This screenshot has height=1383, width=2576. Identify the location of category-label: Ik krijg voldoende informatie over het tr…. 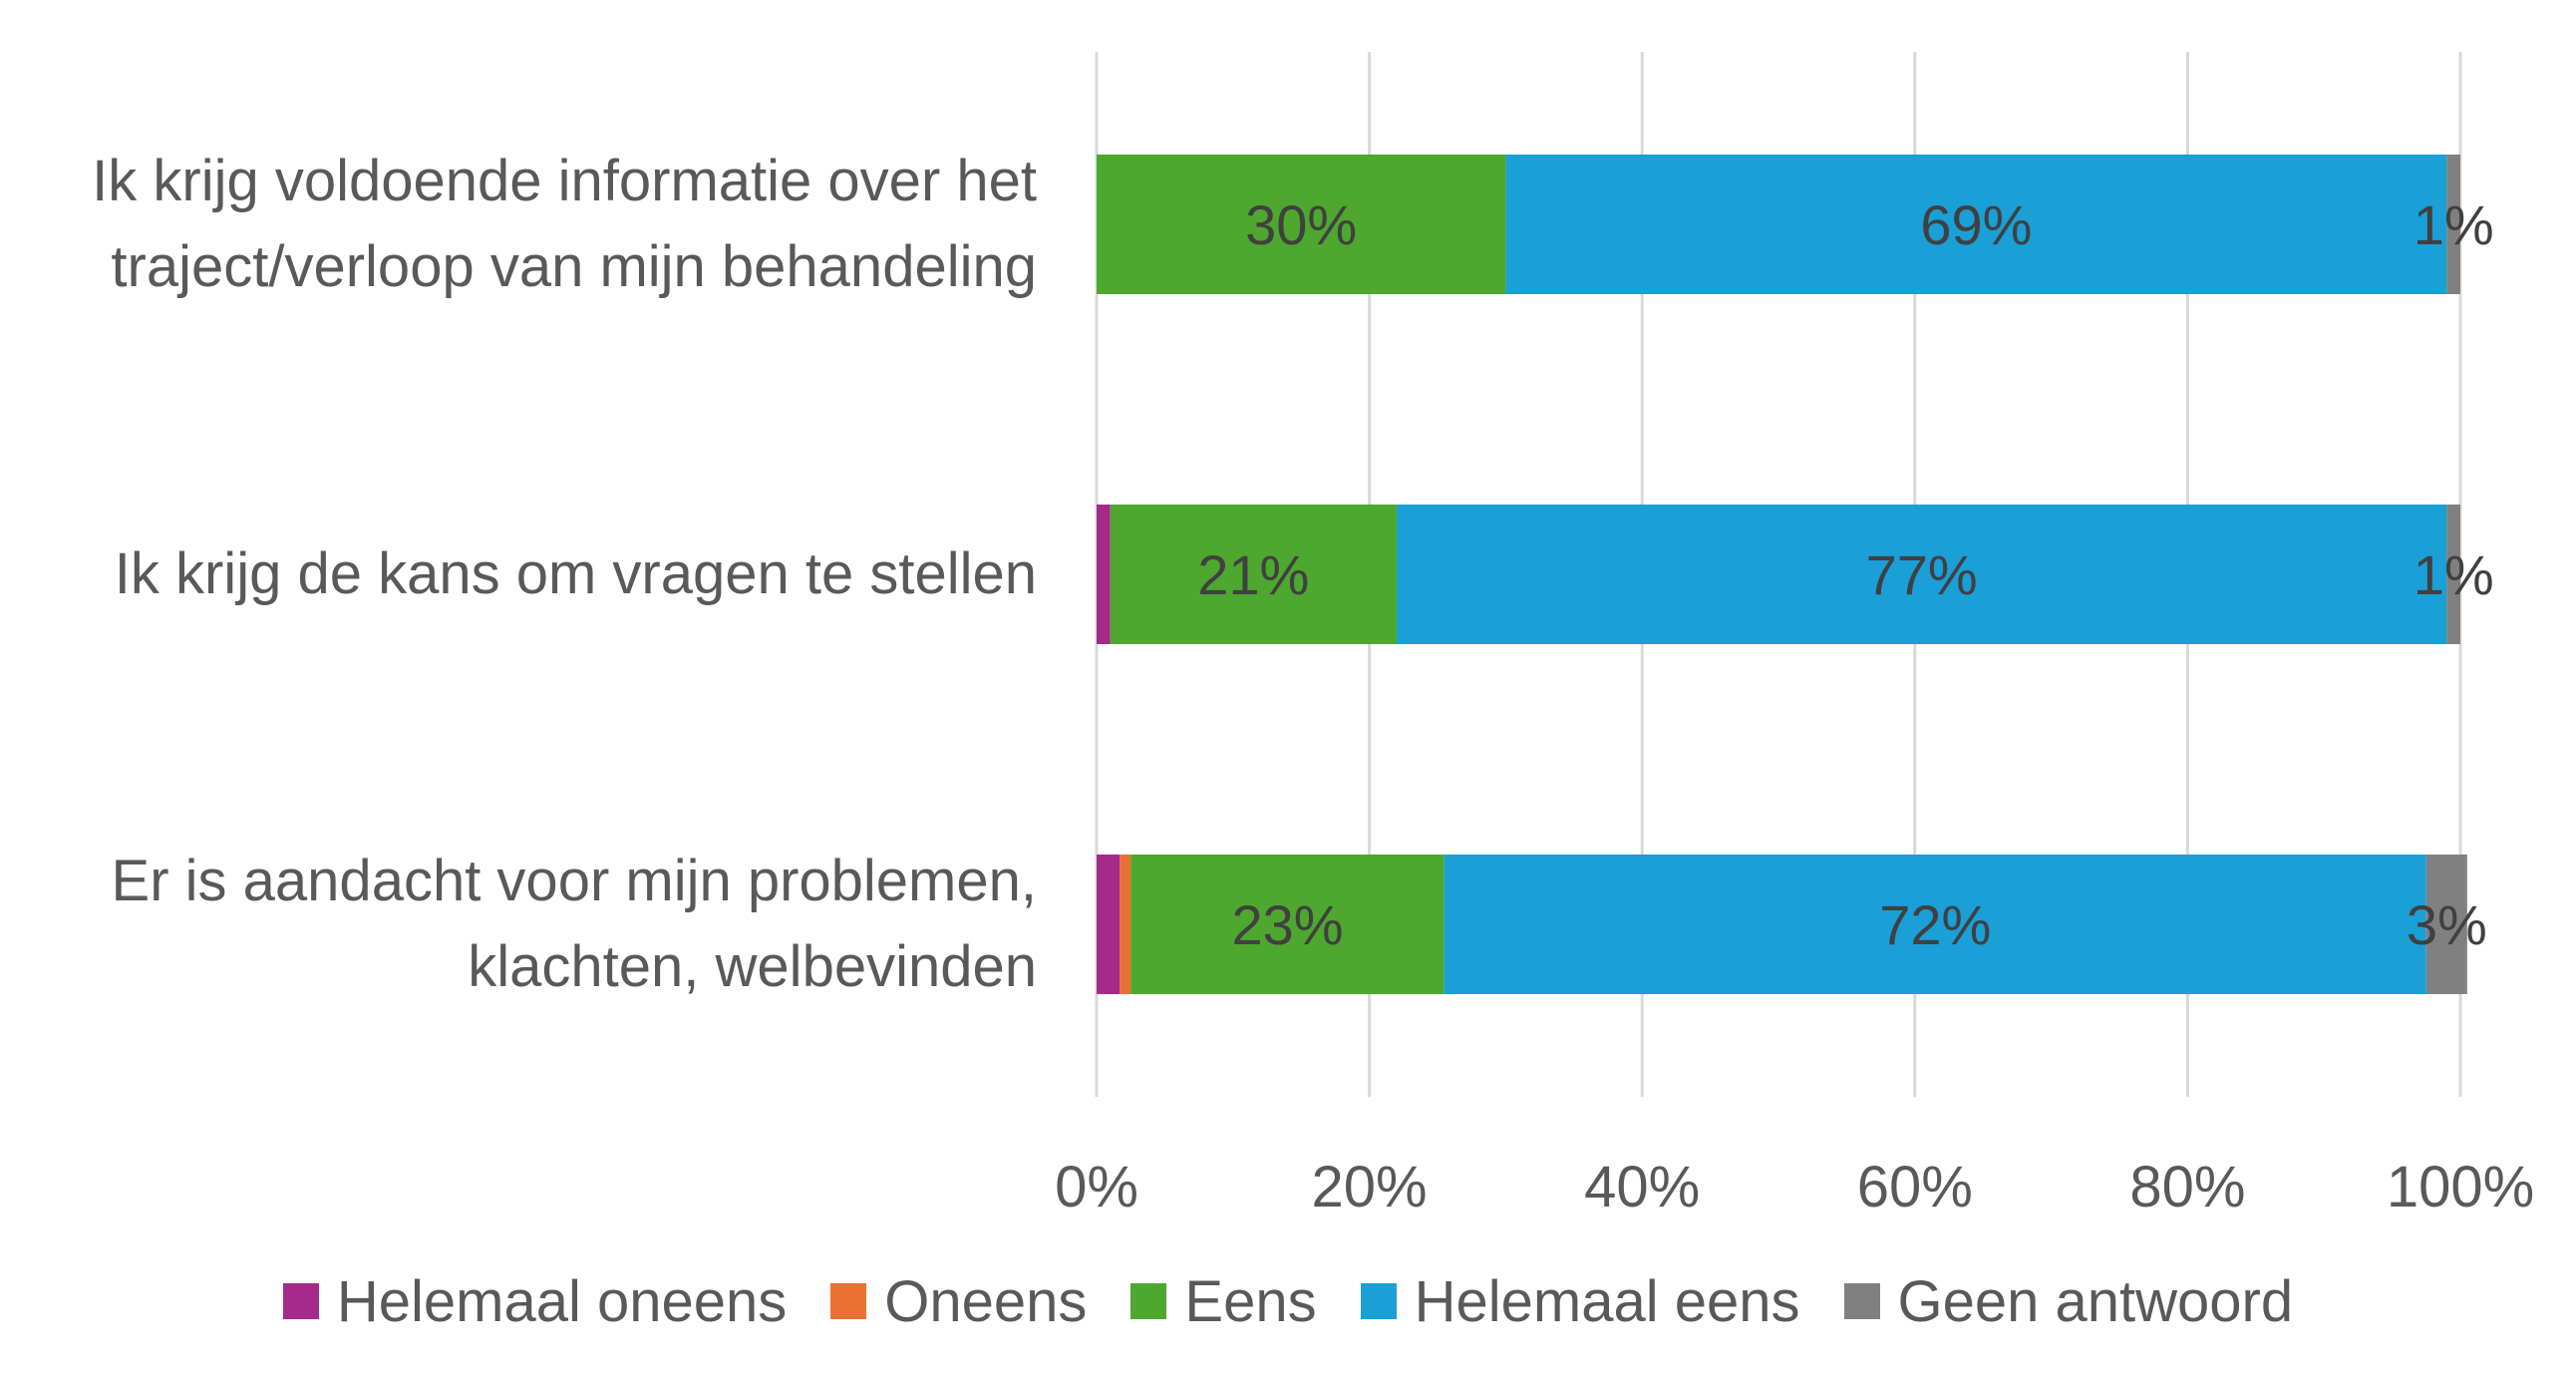
(518, 225).